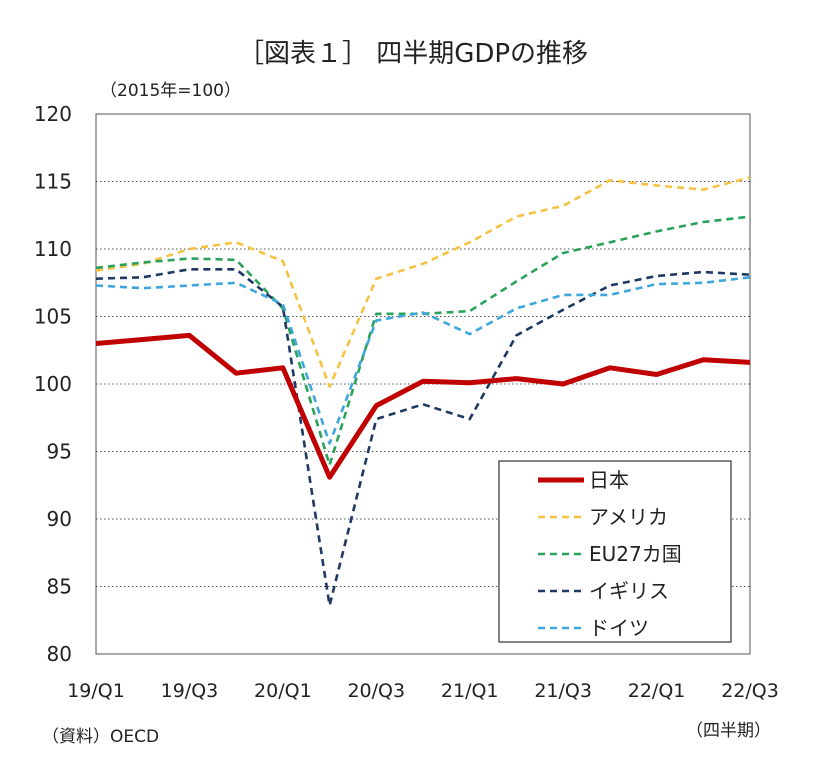  What do you see at coordinates (657, 691) in the screenshot?
I see `x-tick-label: 22/Q1` at bounding box center [657, 691].